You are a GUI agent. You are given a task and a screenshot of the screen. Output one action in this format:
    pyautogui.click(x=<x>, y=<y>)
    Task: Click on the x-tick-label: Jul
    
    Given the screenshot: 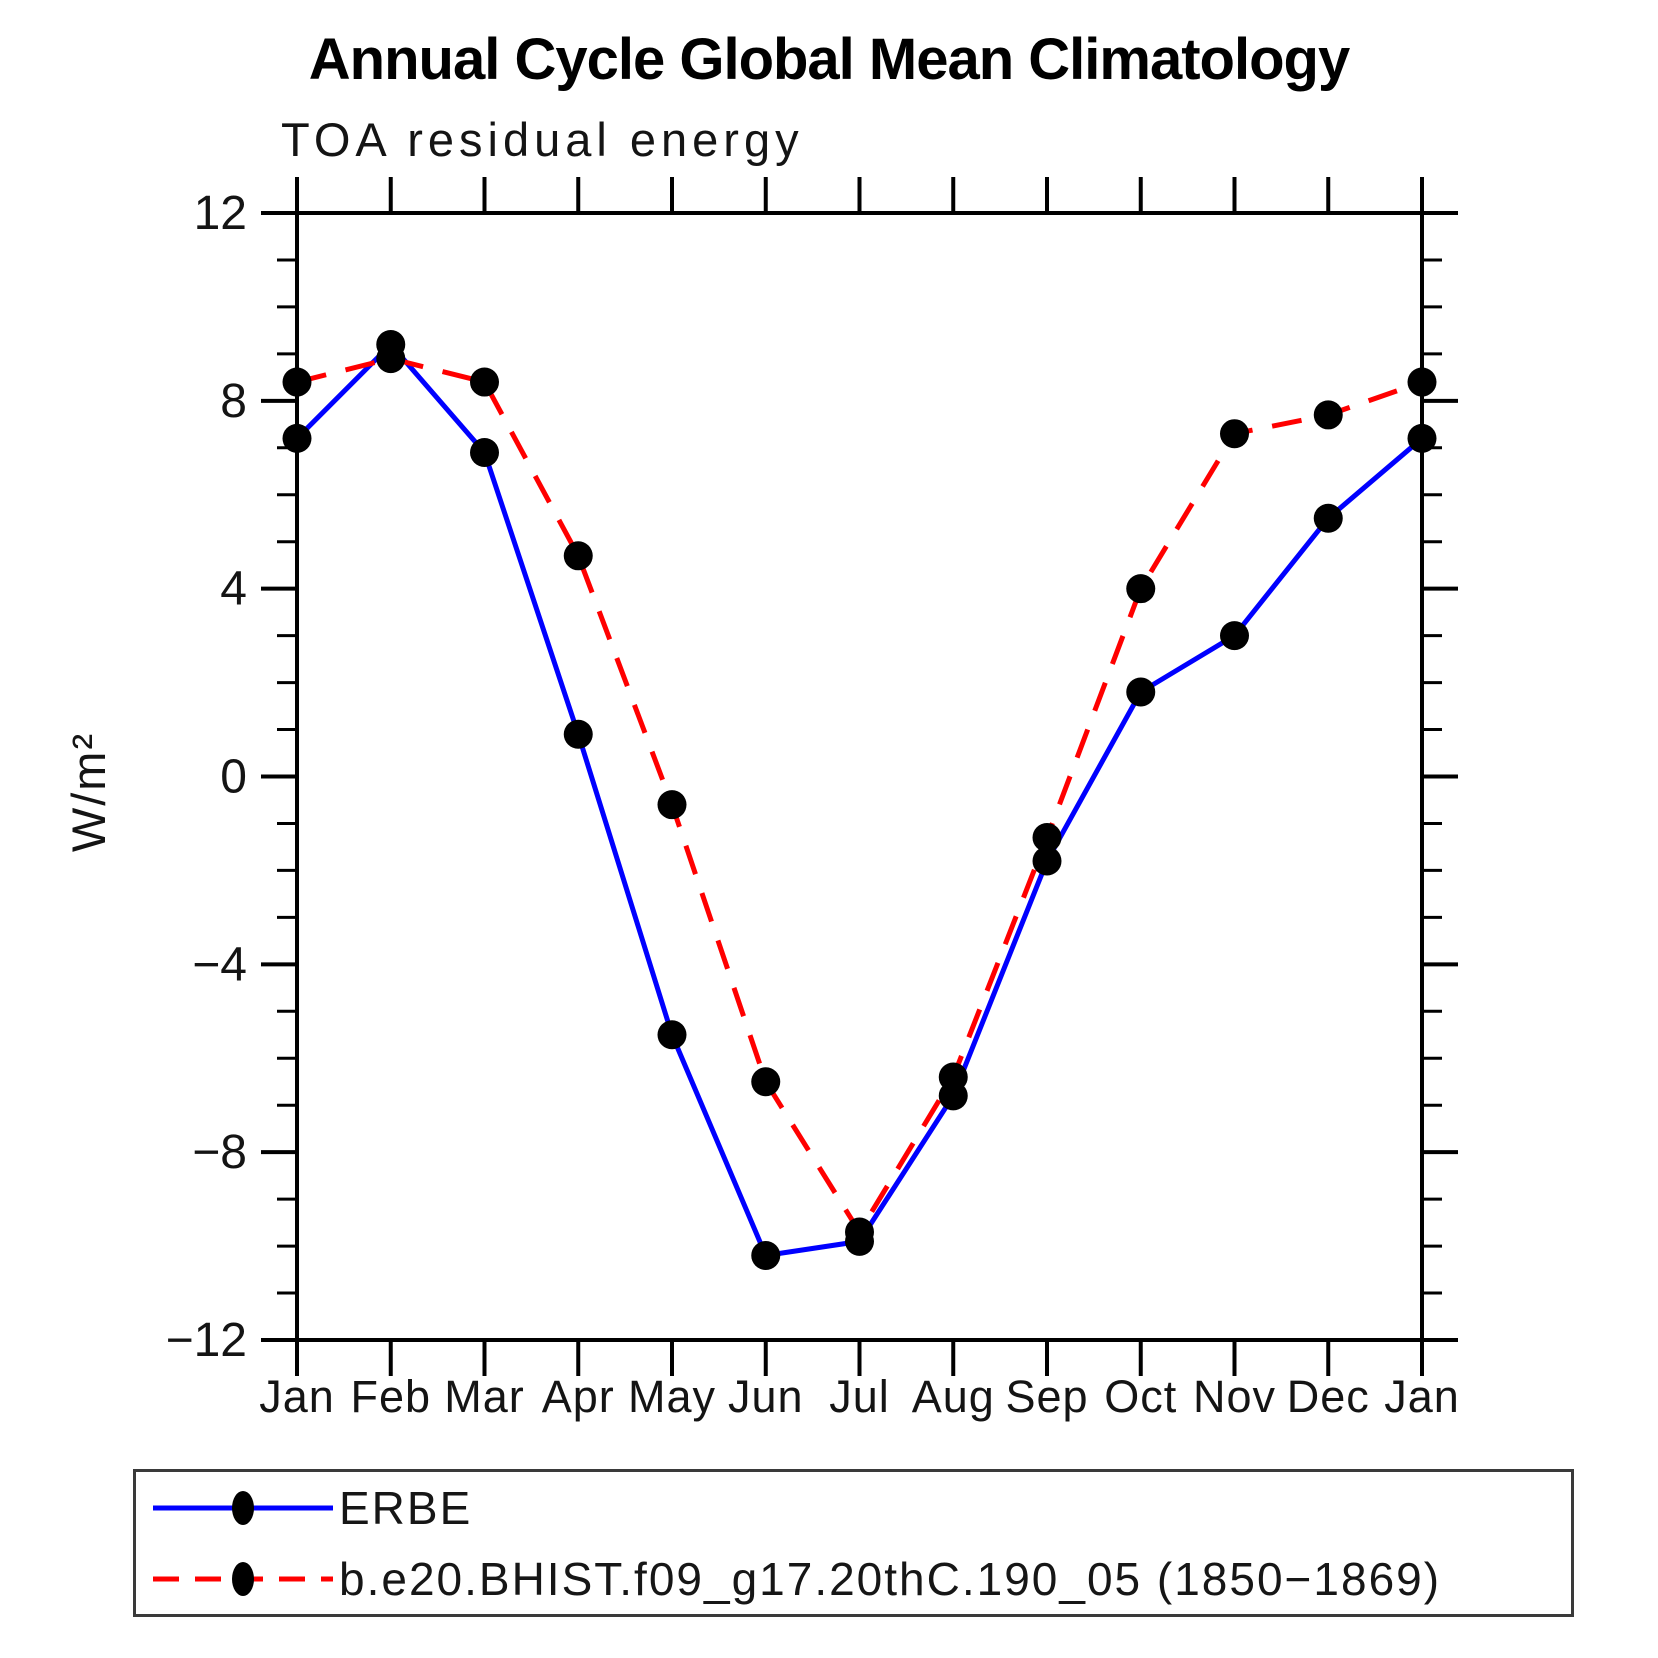 What is the action you would take?
    pyautogui.click(x=859, y=1396)
    